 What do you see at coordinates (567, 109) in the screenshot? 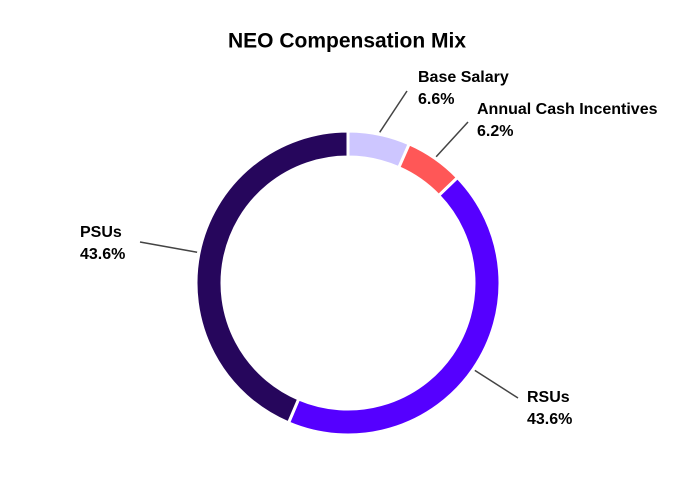
I see `slice-label: Annual Cash Incentives` at bounding box center [567, 109].